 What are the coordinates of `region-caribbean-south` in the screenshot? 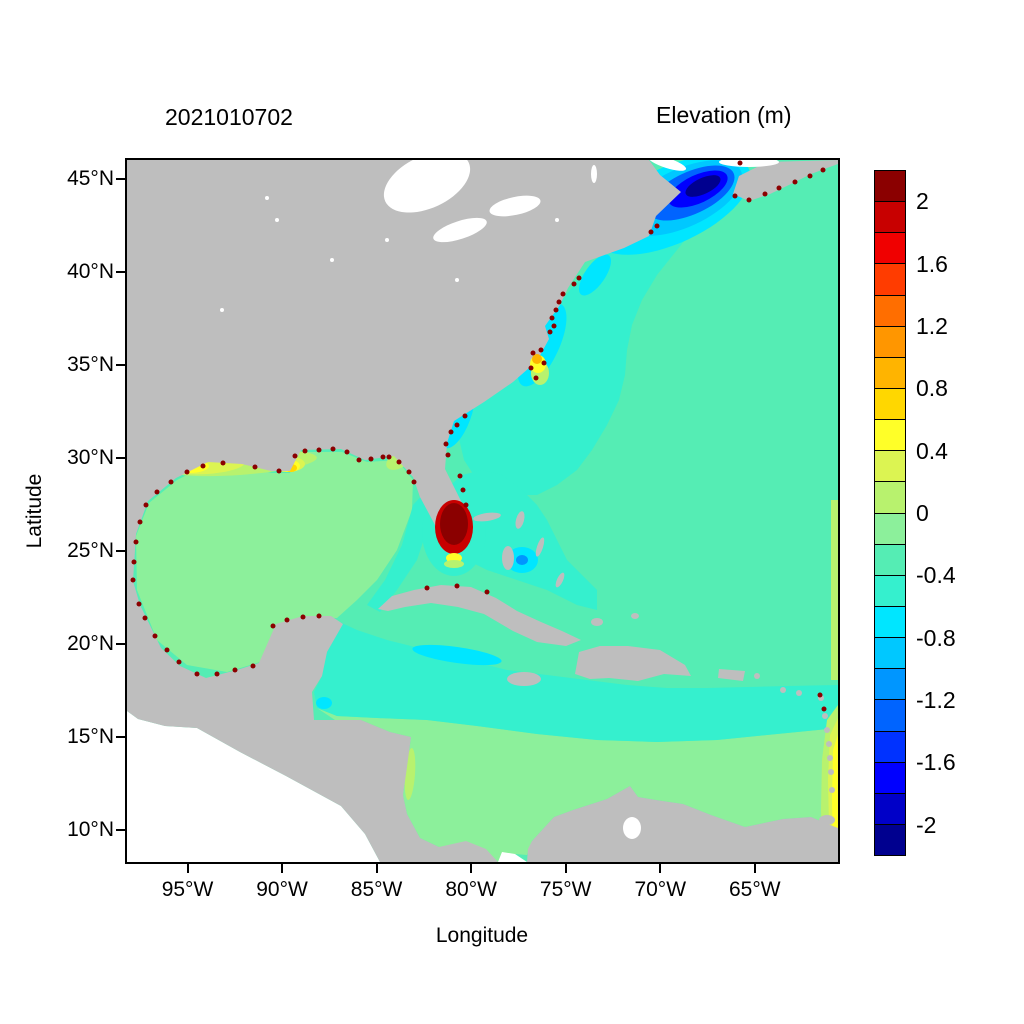 It's located at (577, 785).